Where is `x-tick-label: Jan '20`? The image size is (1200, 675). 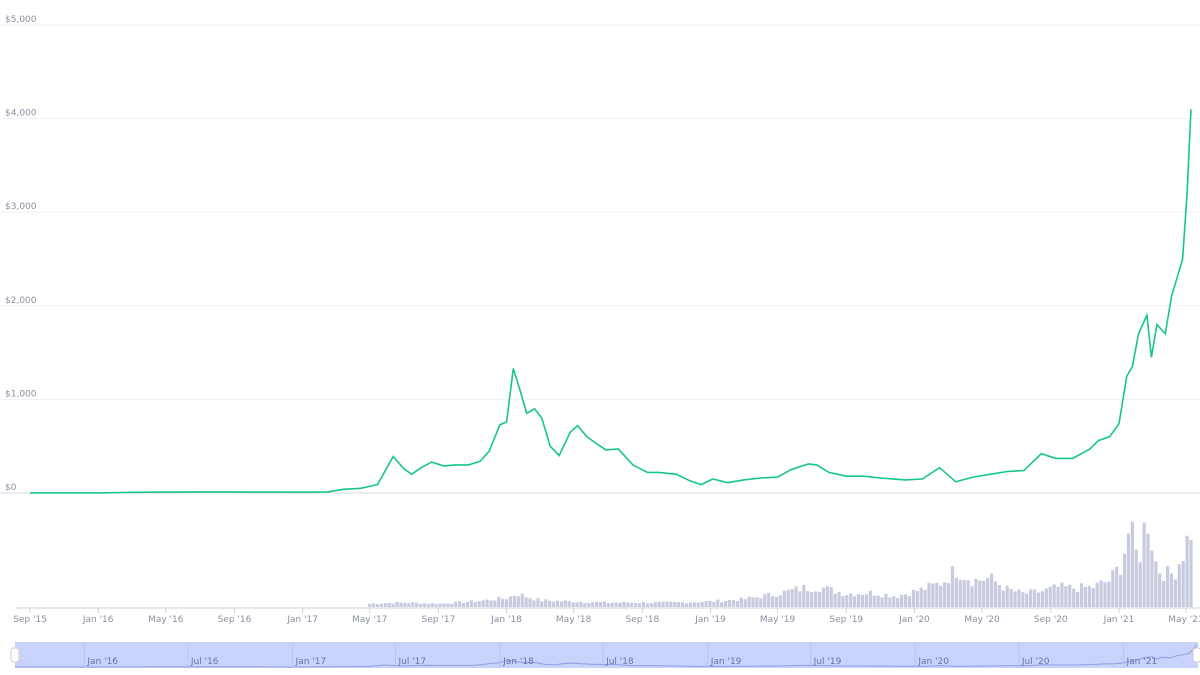 x-tick-label: Jan '20 is located at coordinates (914, 620).